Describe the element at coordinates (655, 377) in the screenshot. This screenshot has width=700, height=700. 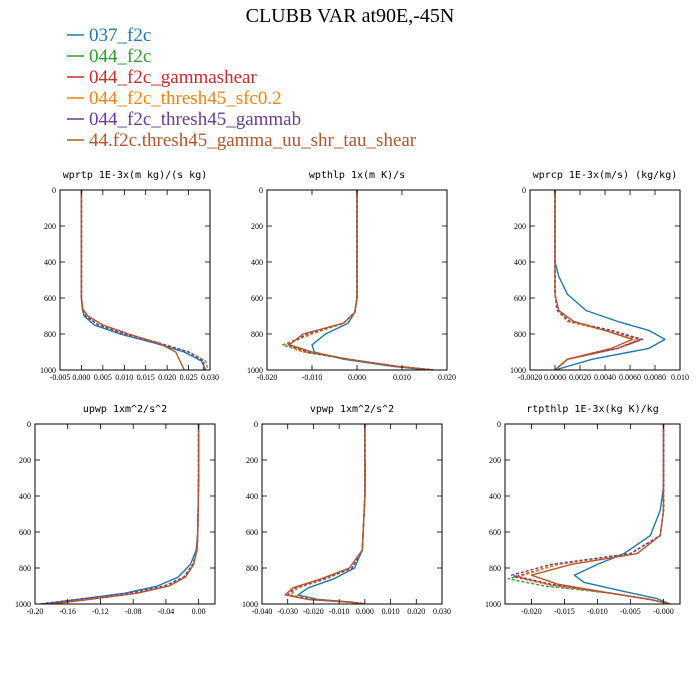
I see `x-tick-label: 0.0080` at that location.